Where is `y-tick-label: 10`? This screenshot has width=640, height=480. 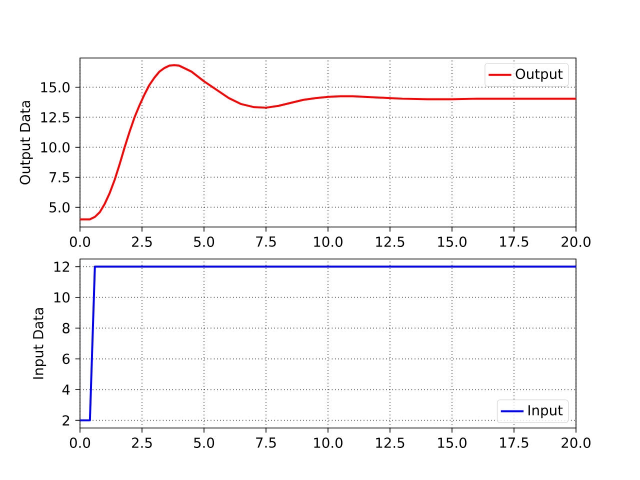 y-tick-label: 10 is located at coordinates (62, 297).